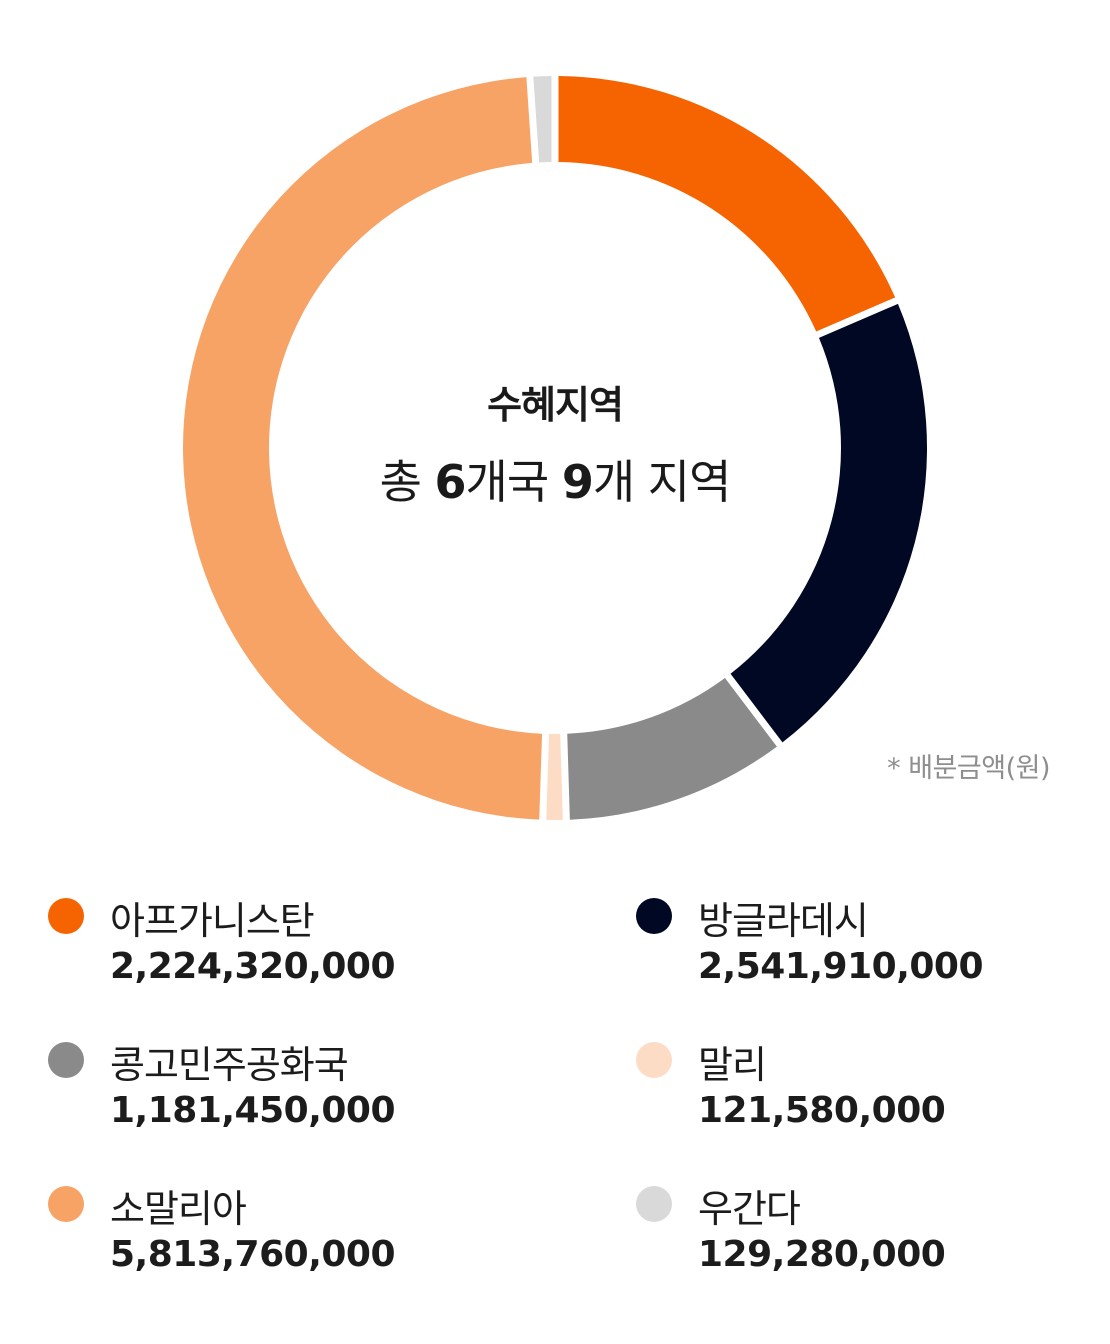  I want to click on legend-value: 129,280,000, so click(822, 1254).